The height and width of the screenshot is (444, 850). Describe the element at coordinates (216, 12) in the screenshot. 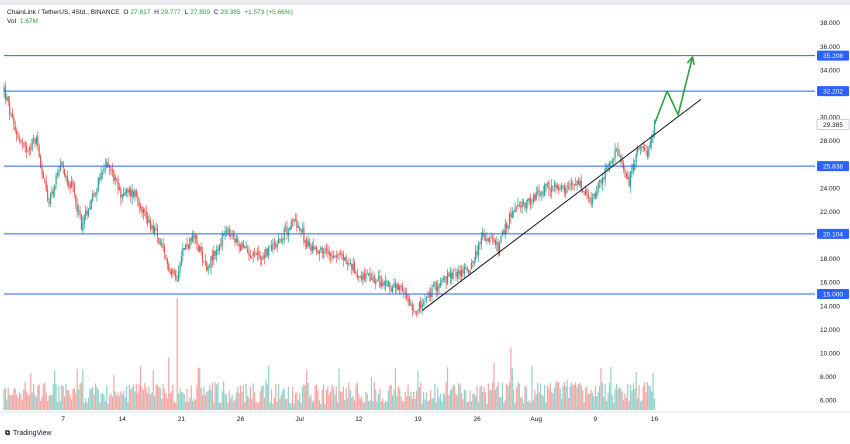

I see `close-label: C` at that location.